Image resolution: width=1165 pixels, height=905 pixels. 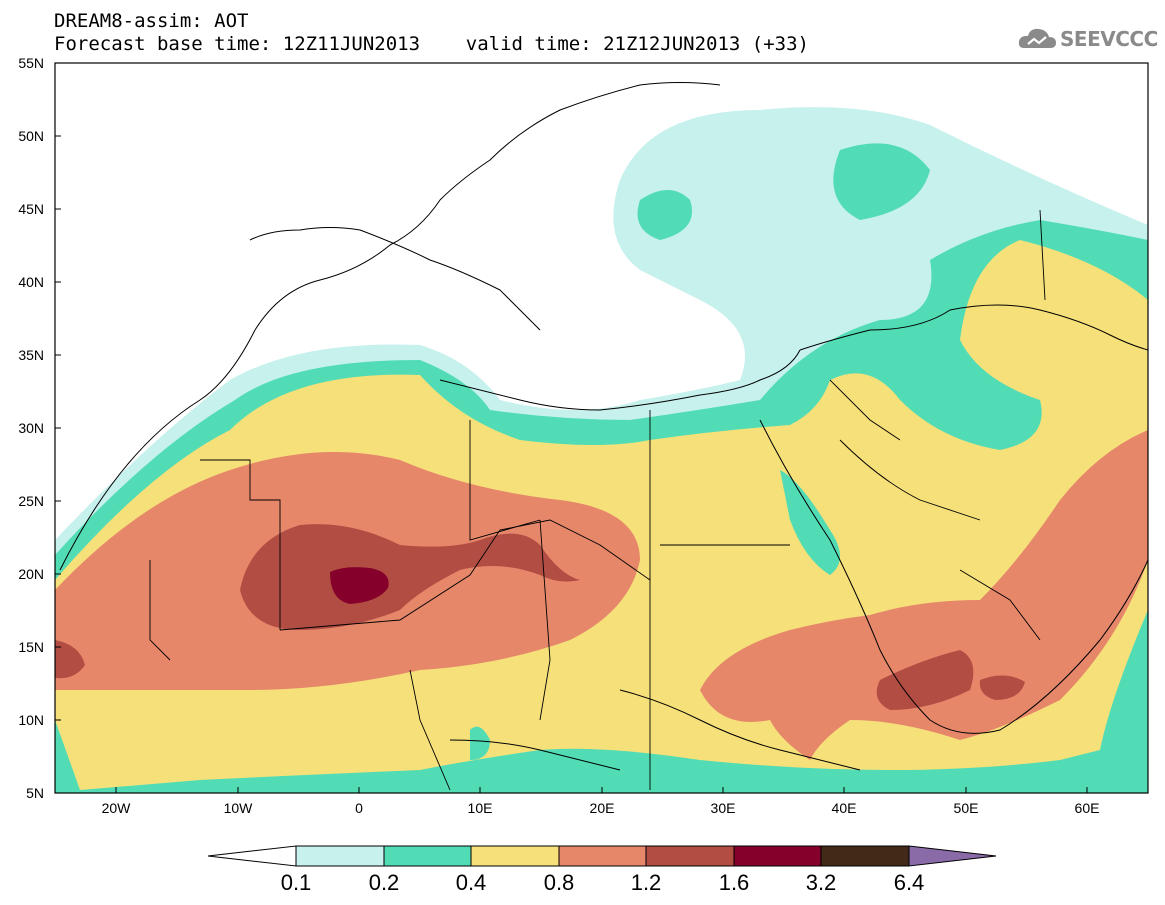 I want to click on map-title: DREAM8-assim: AOT, so click(x=151, y=21).